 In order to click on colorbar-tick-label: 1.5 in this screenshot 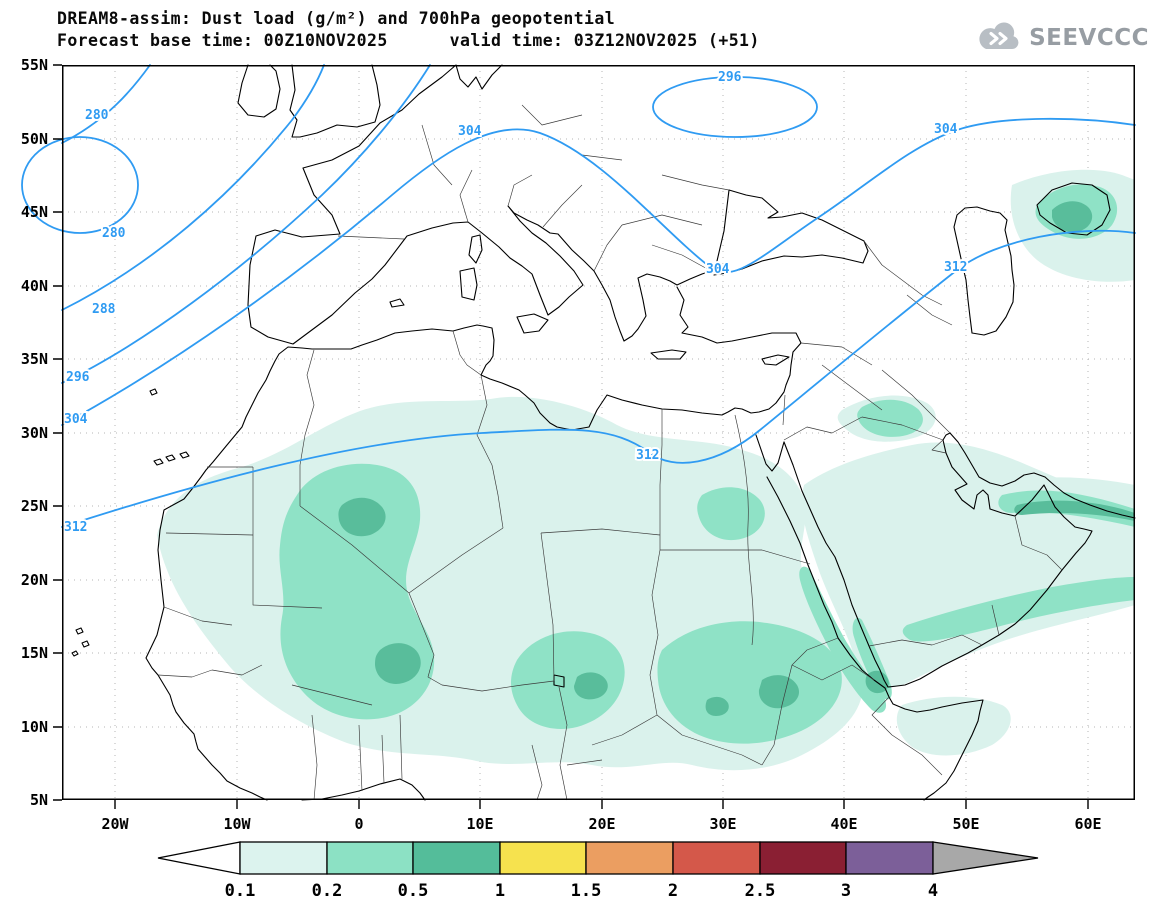, I will do `click(586, 891)`.